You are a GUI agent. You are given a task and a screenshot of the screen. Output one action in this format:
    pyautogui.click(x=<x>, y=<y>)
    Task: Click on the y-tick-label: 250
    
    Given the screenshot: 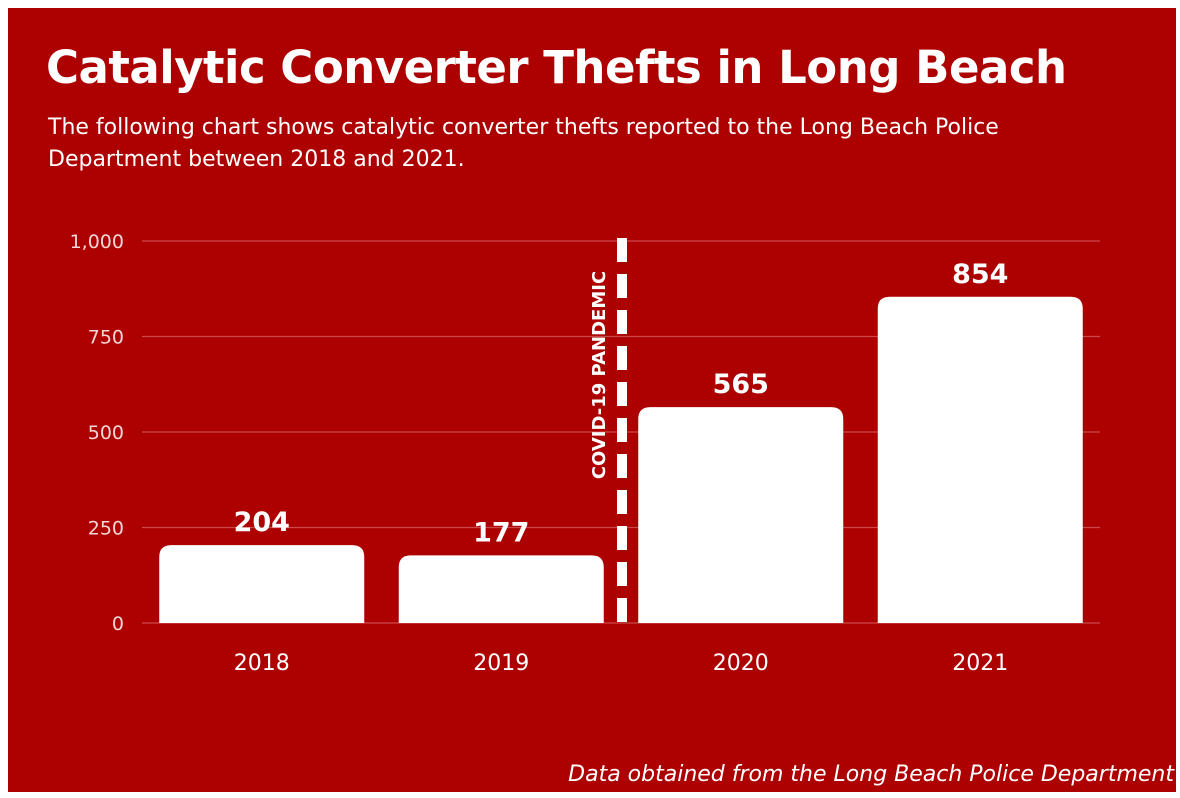 What is the action you would take?
    pyautogui.click(x=106, y=529)
    